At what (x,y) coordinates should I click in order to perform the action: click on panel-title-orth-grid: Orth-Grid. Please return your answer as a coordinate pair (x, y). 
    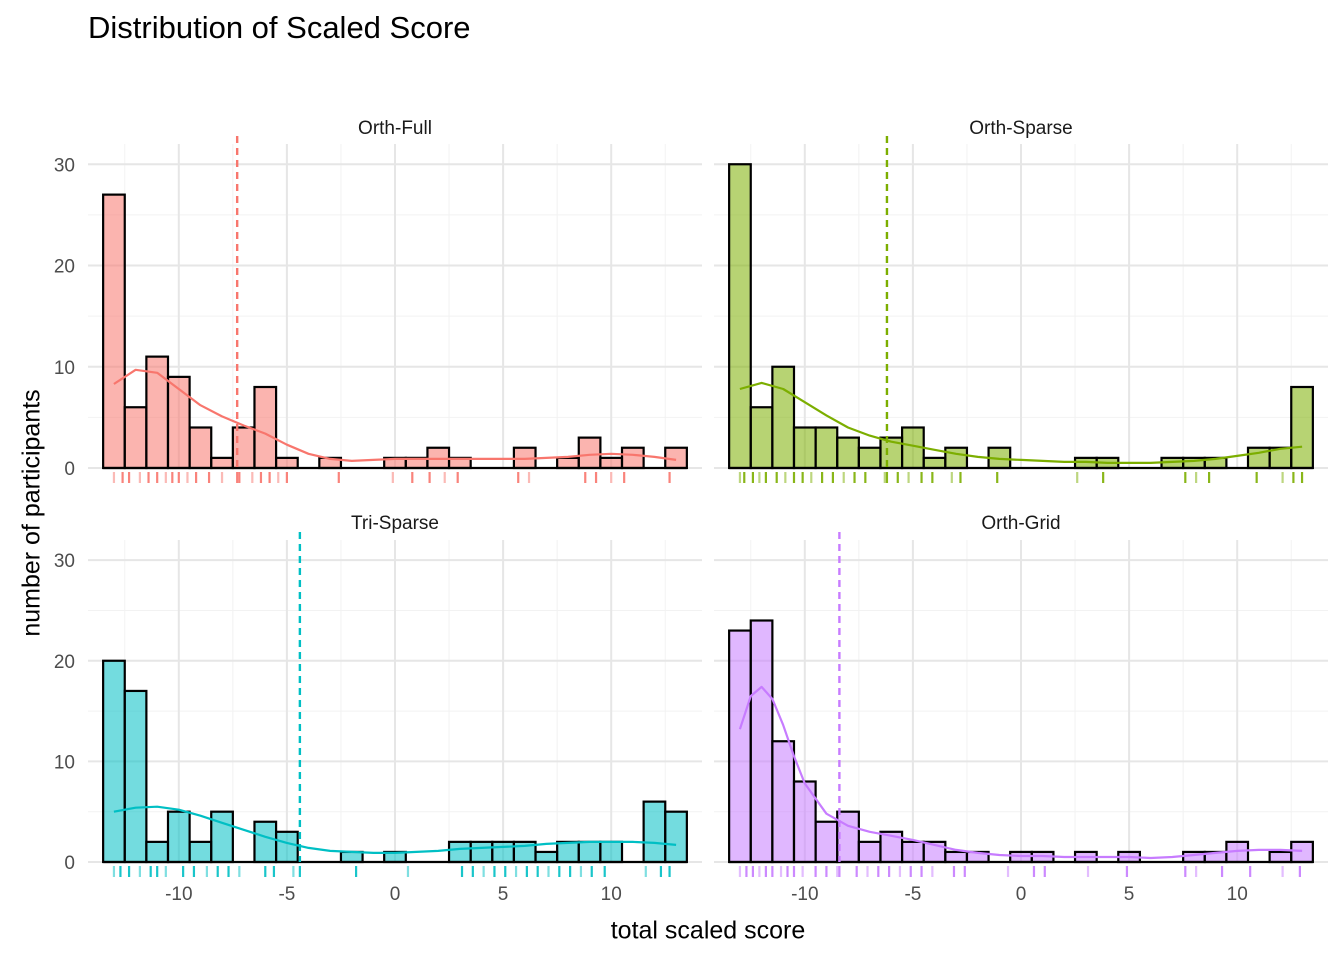
    Looking at the image, I should click on (1020, 523).